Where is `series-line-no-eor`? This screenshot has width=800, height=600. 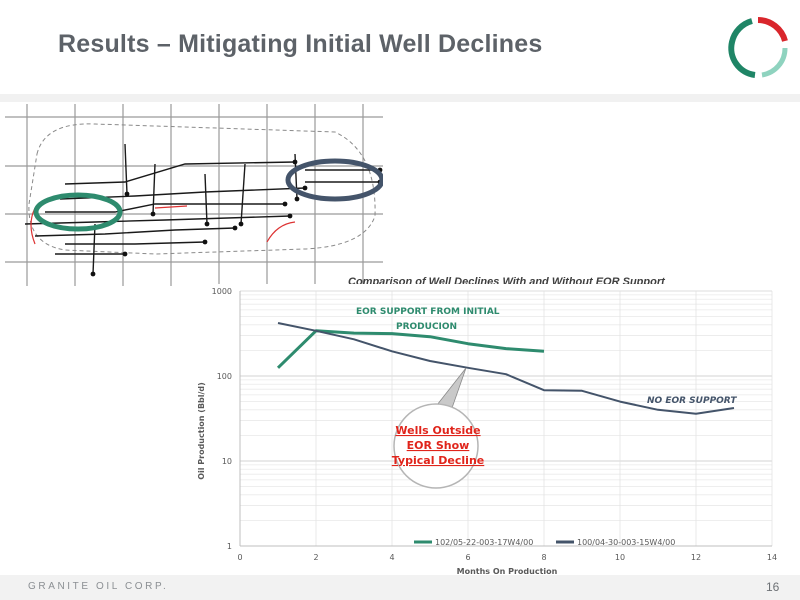 series-line-no-eor is located at coordinates (506, 368).